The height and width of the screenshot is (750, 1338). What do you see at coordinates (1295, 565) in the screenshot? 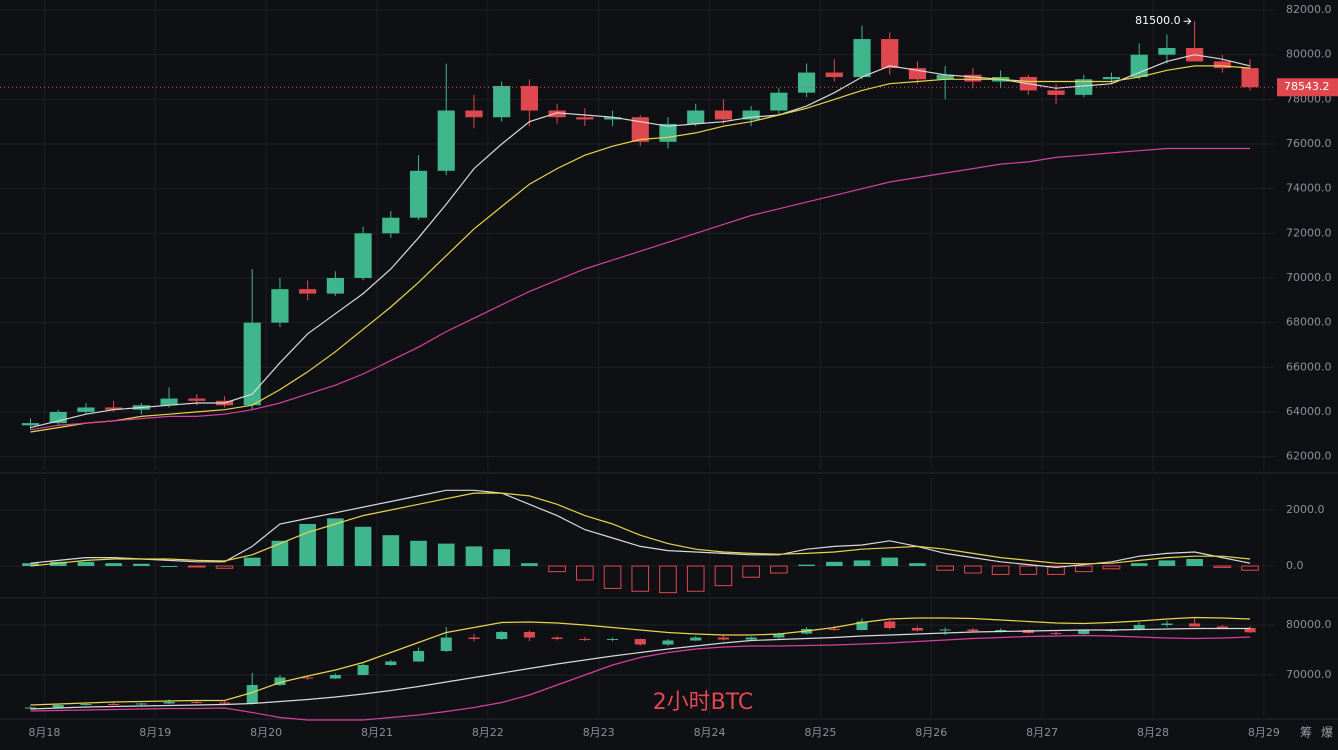
I see `y-tick-label: 0.0` at bounding box center [1295, 565].